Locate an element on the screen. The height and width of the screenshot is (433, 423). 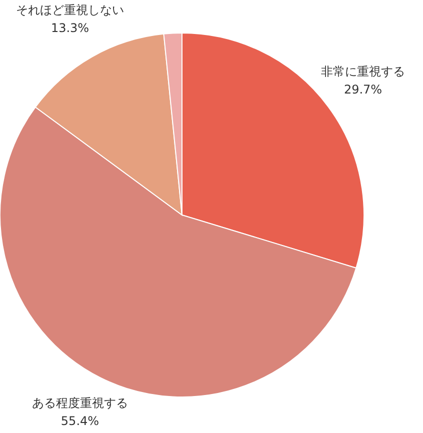
slice-label: それほど重視しない is located at coordinates (70, 10).